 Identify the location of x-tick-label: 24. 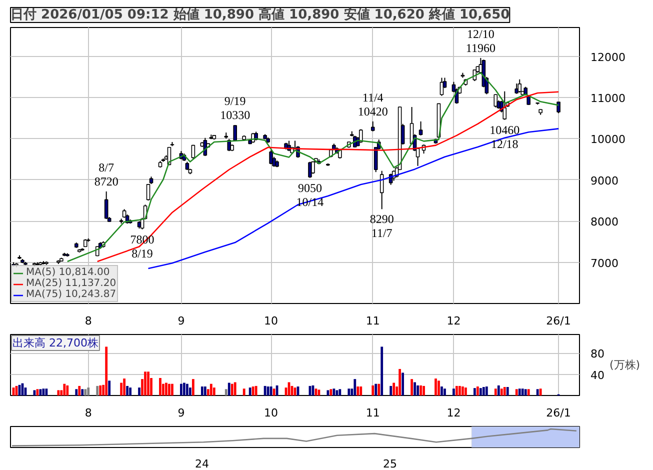
(202, 464).